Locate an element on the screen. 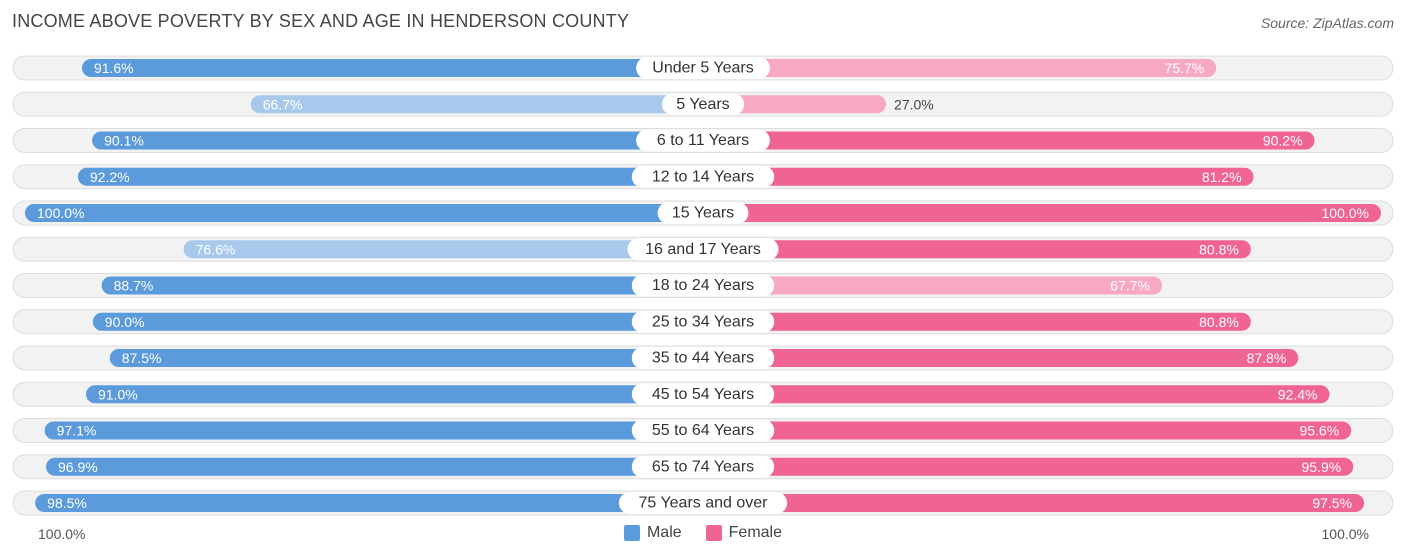 This screenshot has width=1406, height=559. value-label-male-25-to-34-years: 90.0% is located at coordinates (125, 322).